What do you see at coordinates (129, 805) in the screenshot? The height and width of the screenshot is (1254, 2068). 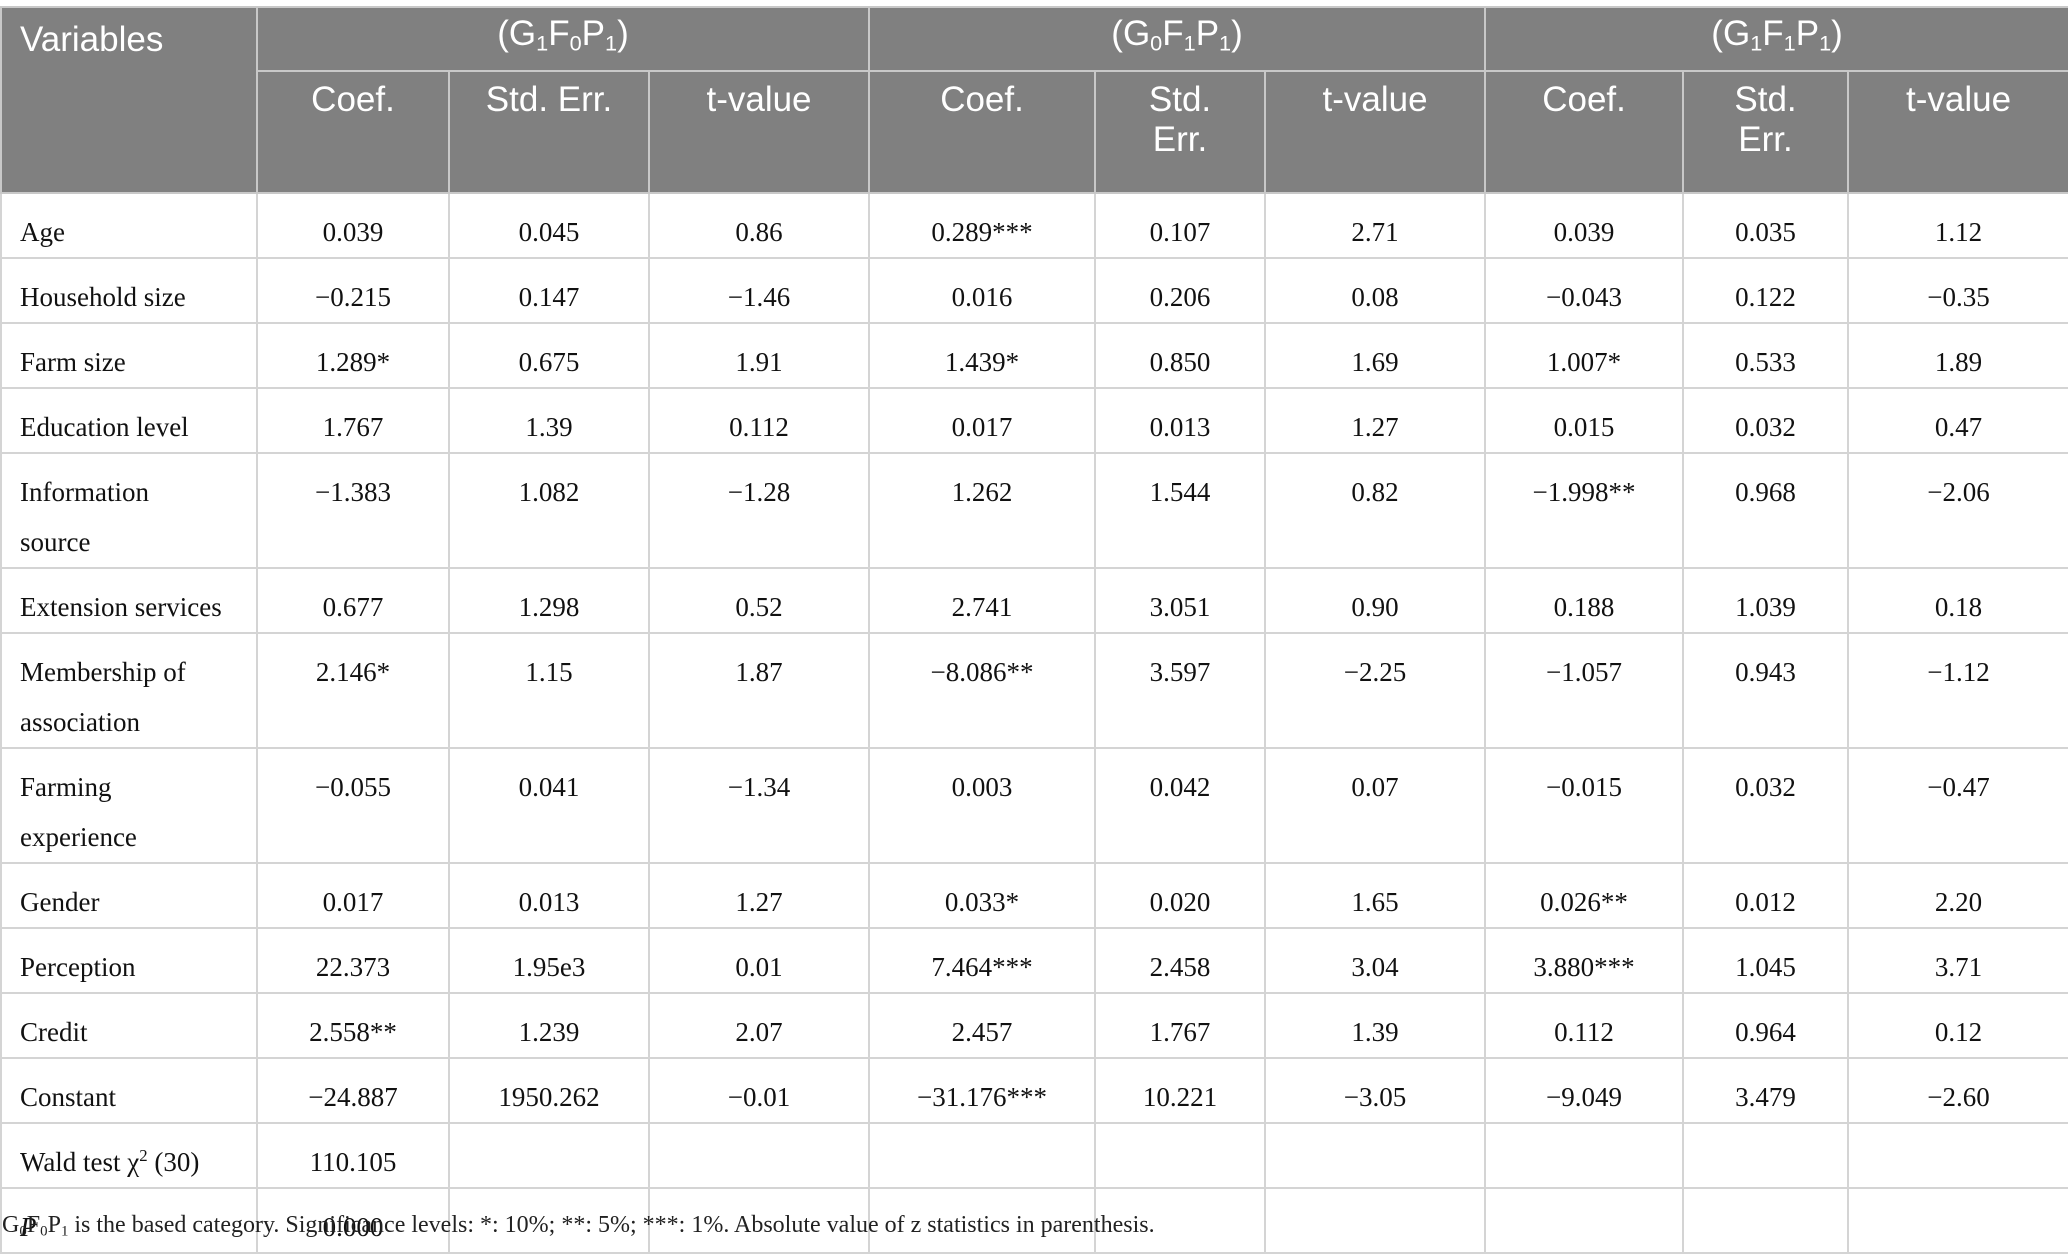 I see `variable-name-cell: Farming experience` at bounding box center [129, 805].